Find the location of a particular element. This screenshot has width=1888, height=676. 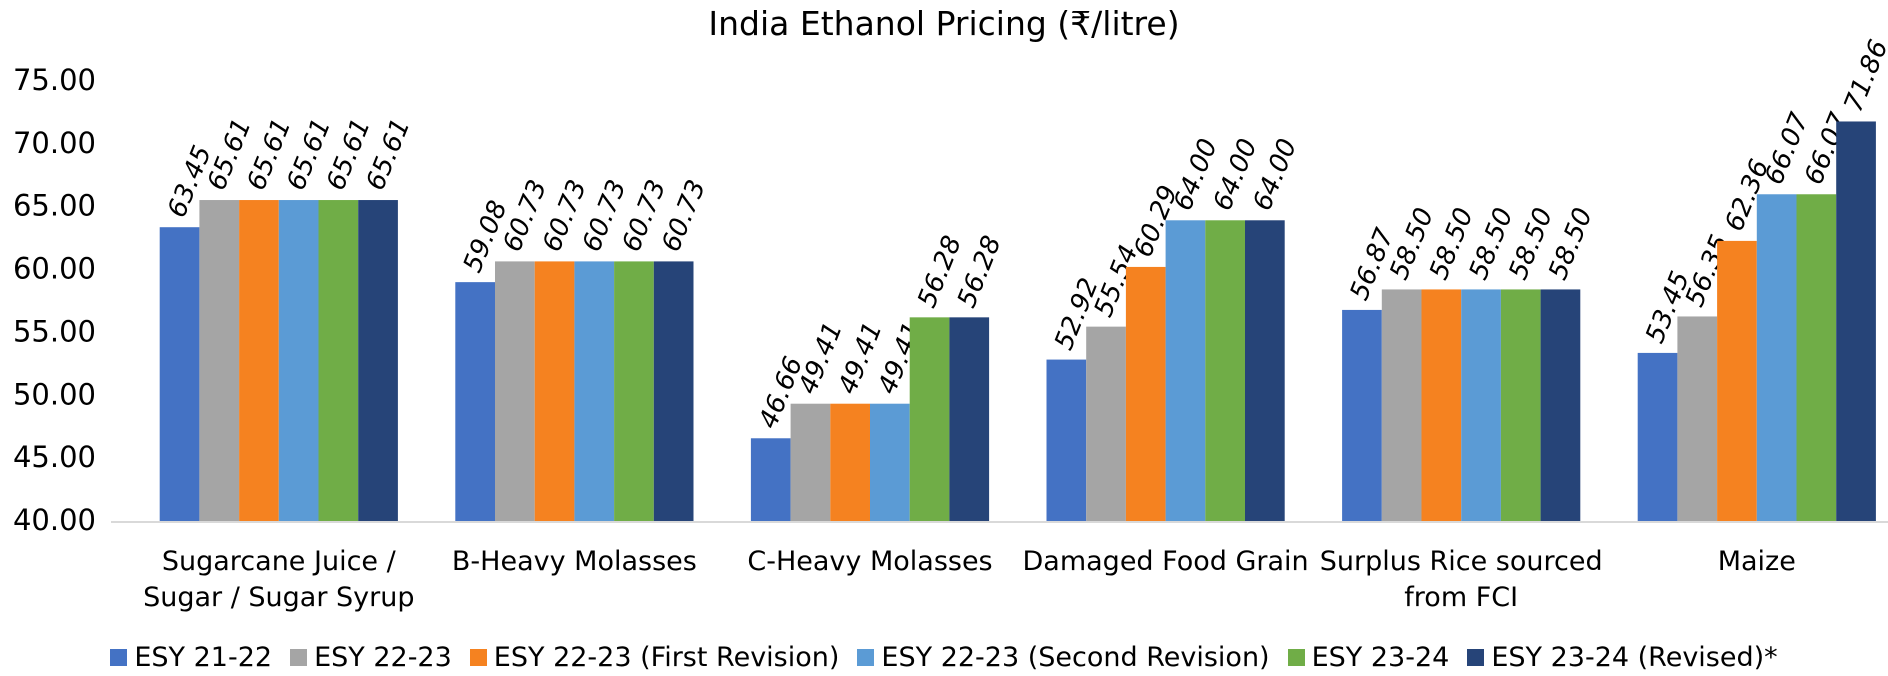

legend-item: ESY 23-24 is located at coordinates (1368, 657).